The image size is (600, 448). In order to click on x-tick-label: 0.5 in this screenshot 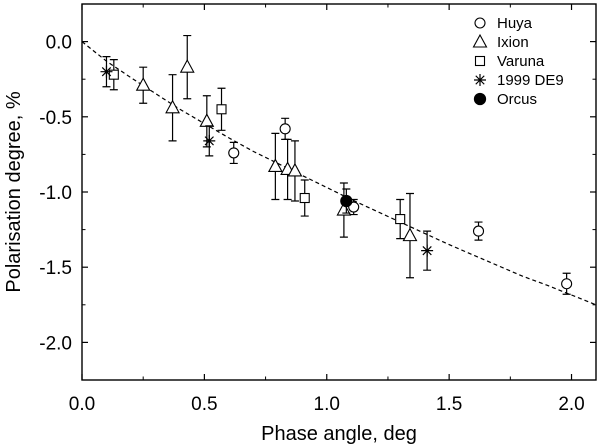, I will do `click(204, 404)`.